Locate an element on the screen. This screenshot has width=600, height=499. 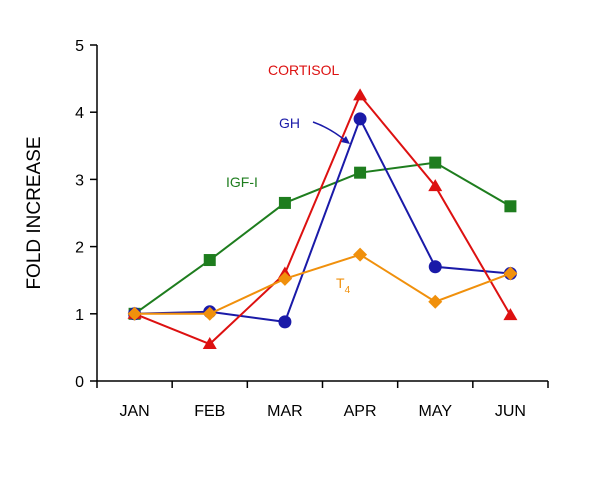
annotation-igf-i: IGF-I is located at coordinates (242, 182).